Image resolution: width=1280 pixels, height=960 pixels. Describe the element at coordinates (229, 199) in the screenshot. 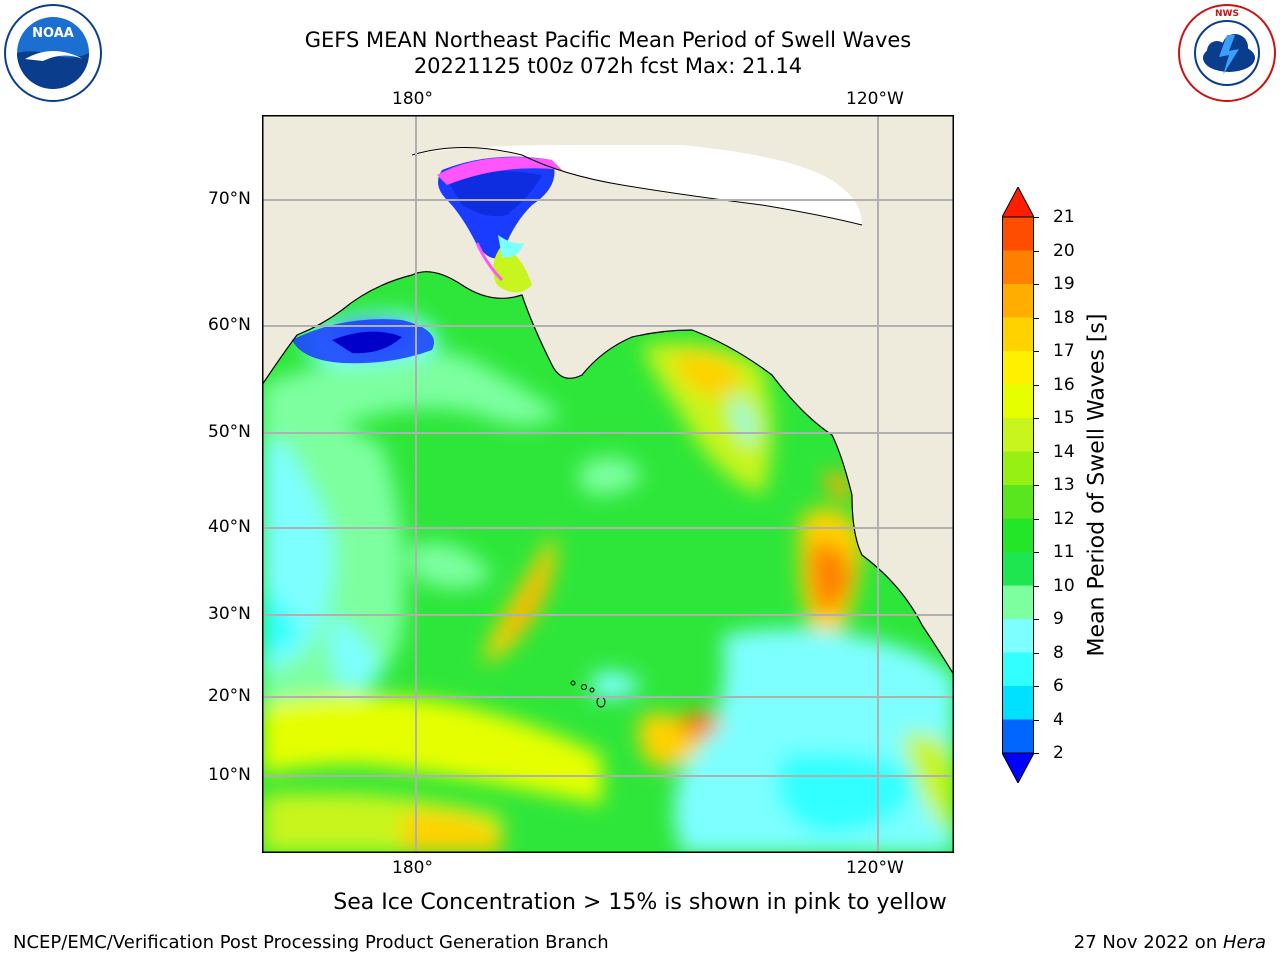

I see `lat-tick-70n: 70°N` at that location.